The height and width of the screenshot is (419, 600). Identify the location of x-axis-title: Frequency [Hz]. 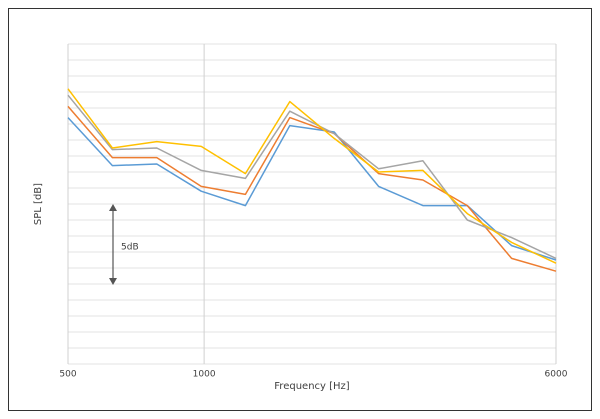
(312, 386).